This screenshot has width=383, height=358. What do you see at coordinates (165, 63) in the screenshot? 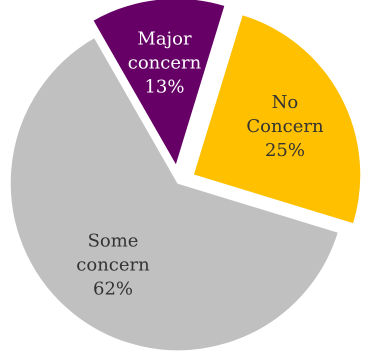
I see `pie-slice-label-2: Major concern 13%` at bounding box center [165, 63].